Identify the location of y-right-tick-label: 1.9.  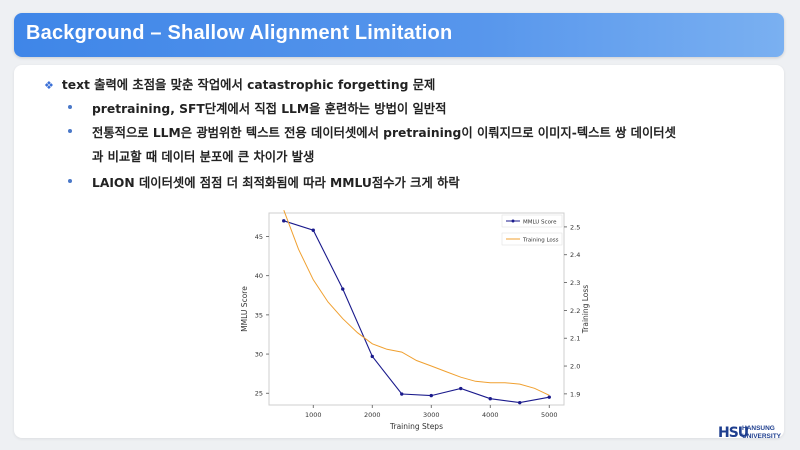
(575, 394).